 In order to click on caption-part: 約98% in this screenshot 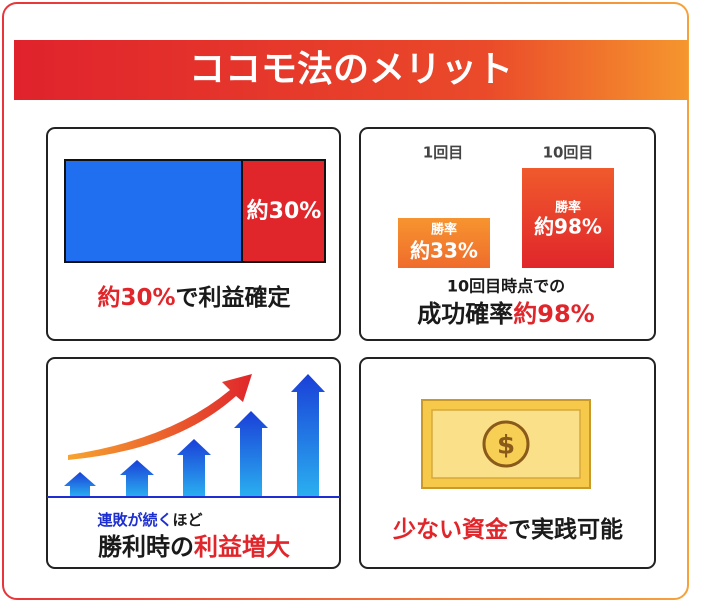, I will do `click(553, 314)`.